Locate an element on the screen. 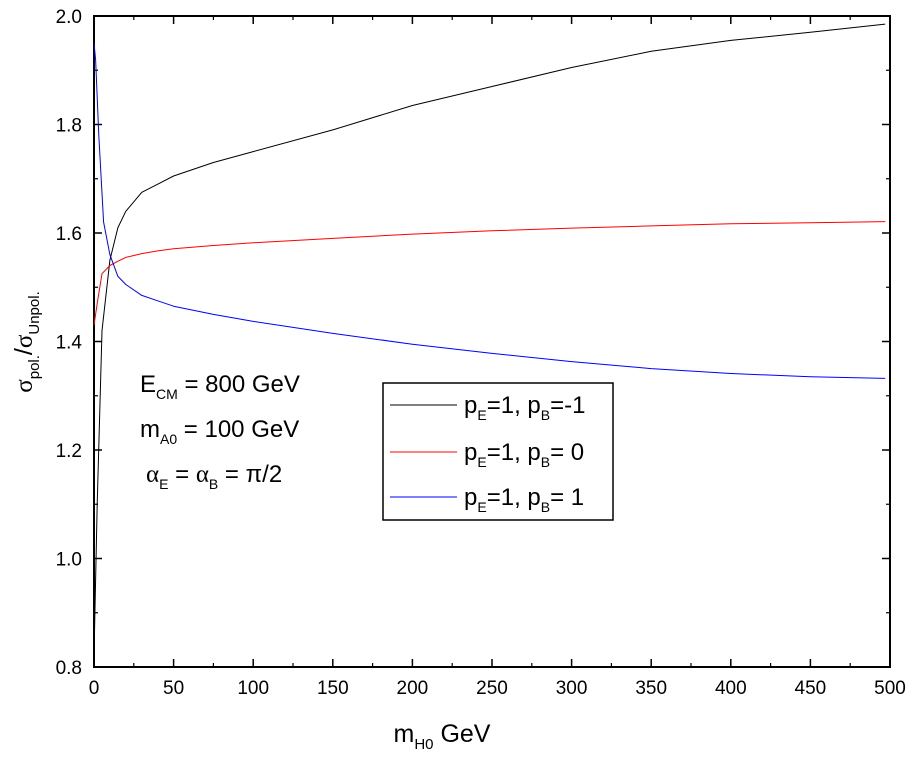 The image size is (912, 758). y-tick-label-2: 1.2 is located at coordinates (69, 451).